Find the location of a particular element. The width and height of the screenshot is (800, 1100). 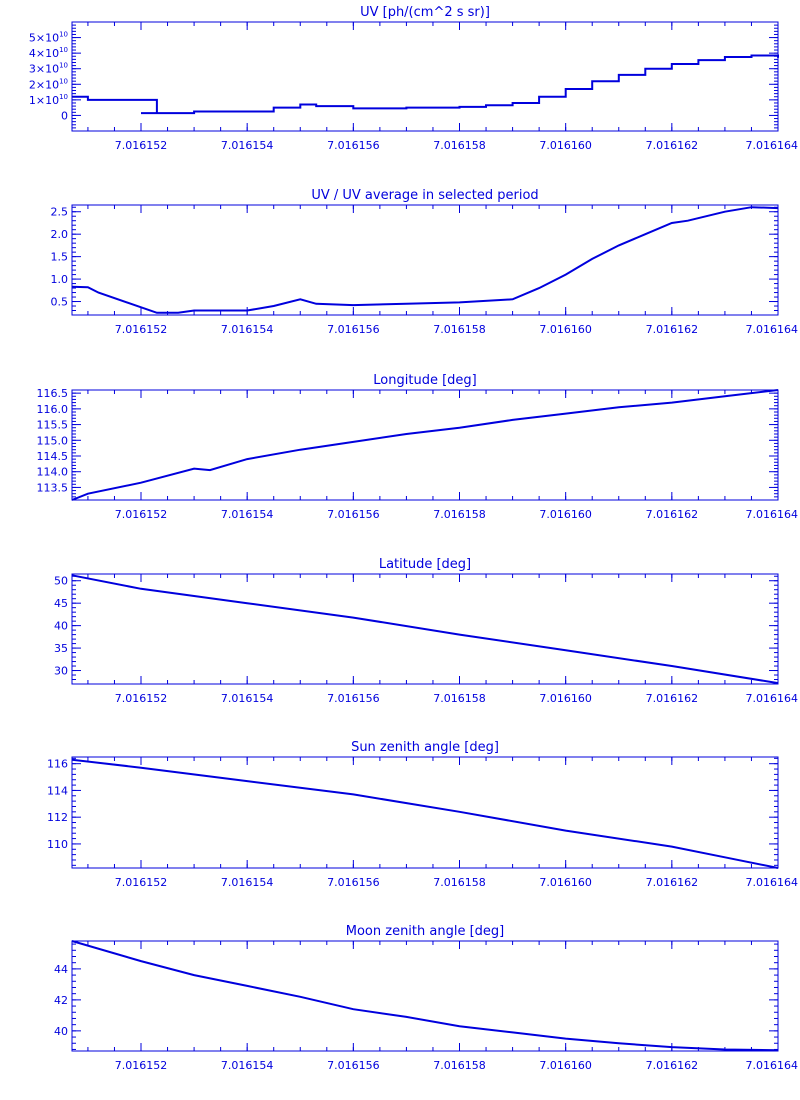

y-tick-label: 110 is located at coordinates (57, 844).